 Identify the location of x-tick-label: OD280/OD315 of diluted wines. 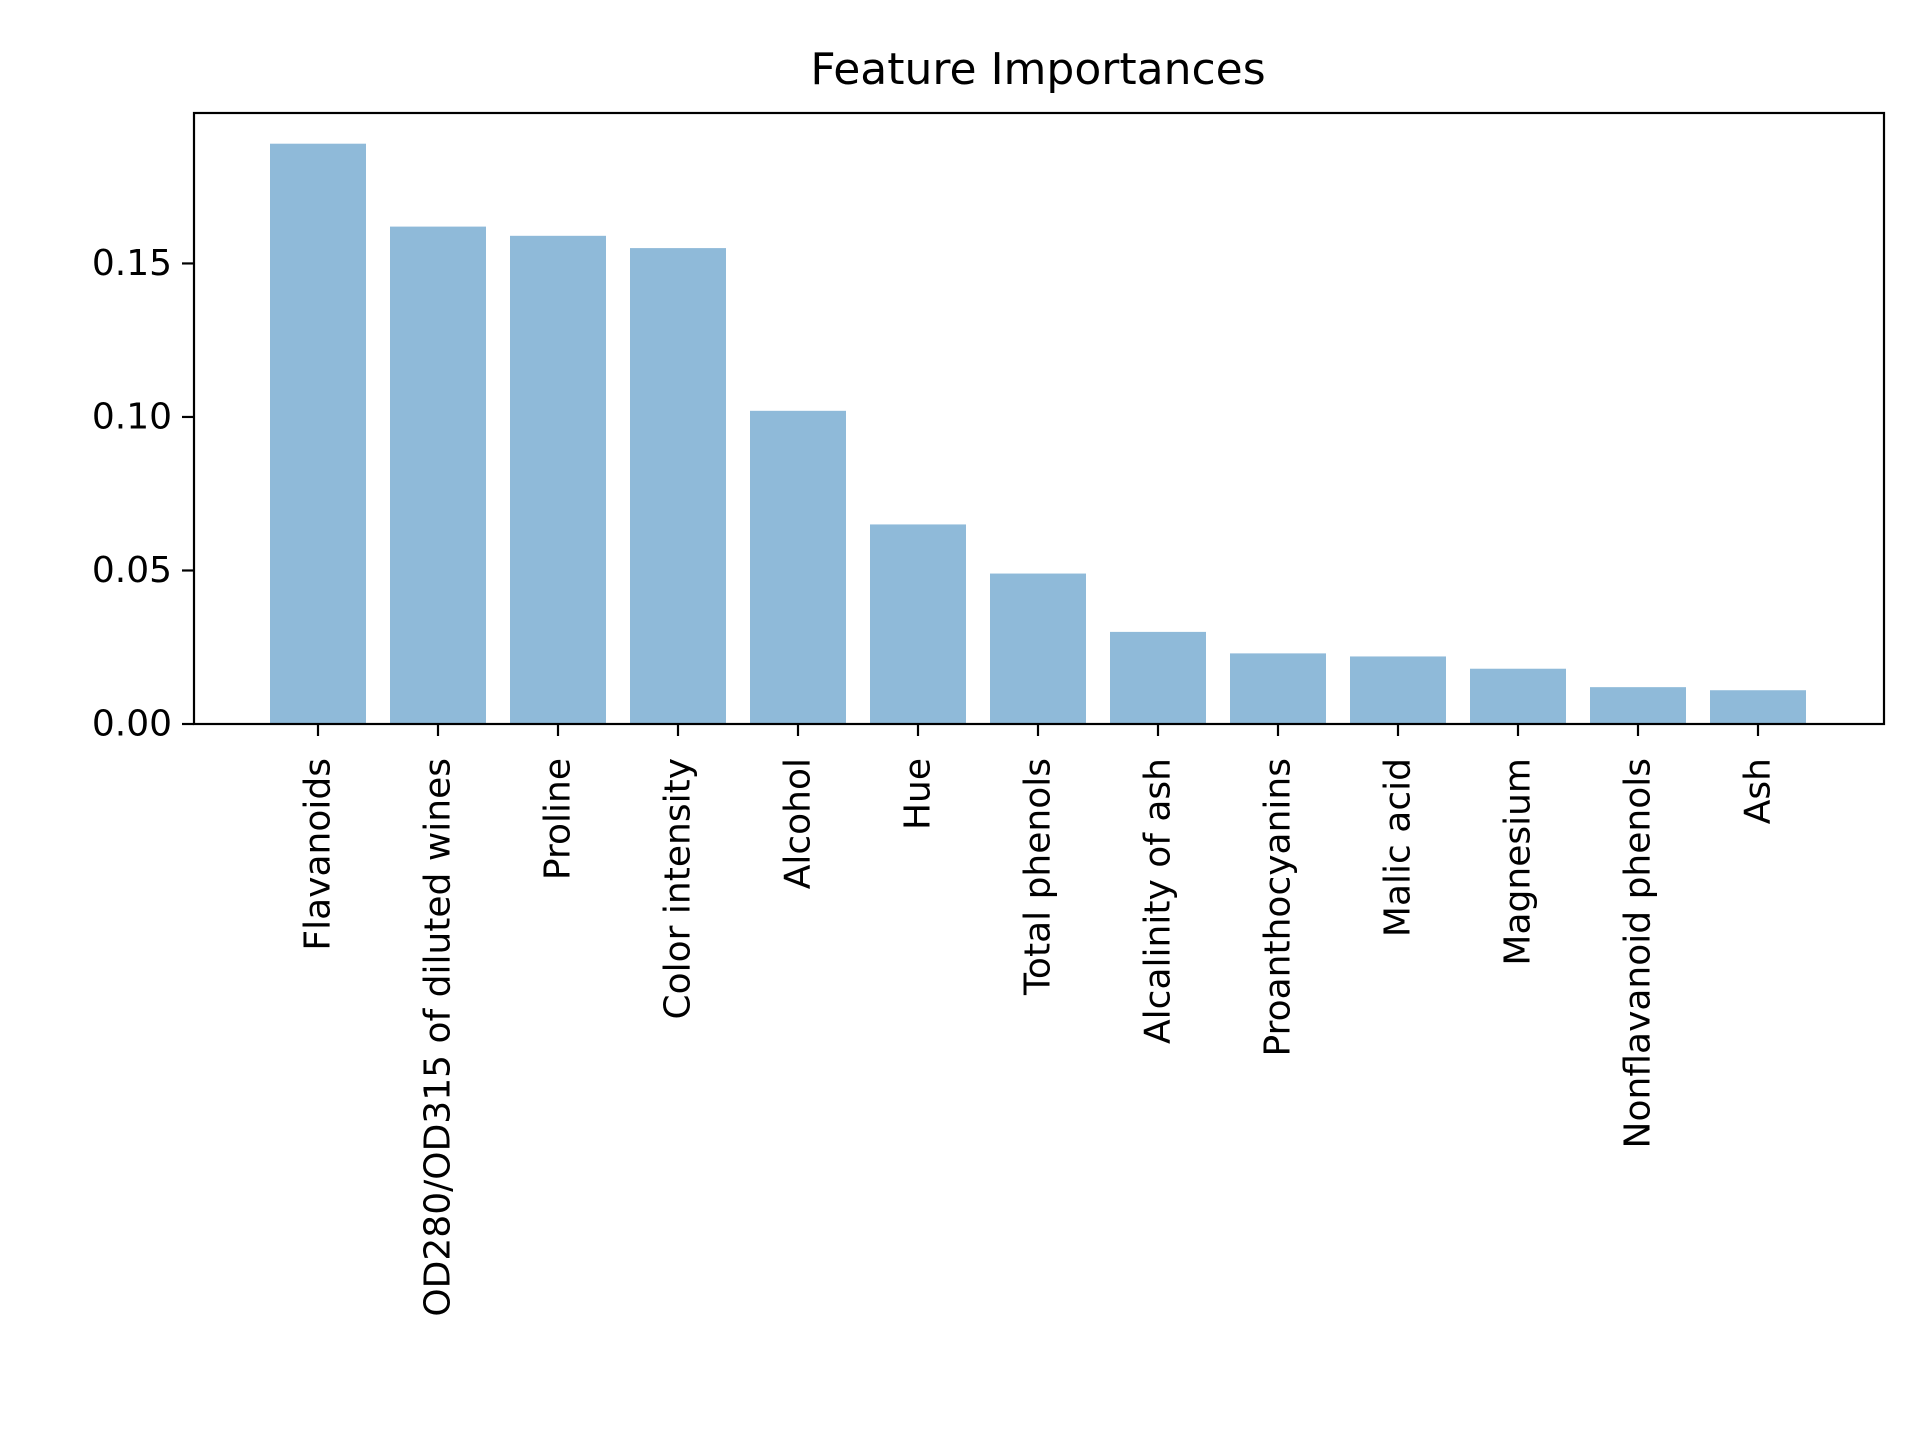
(438, 1037).